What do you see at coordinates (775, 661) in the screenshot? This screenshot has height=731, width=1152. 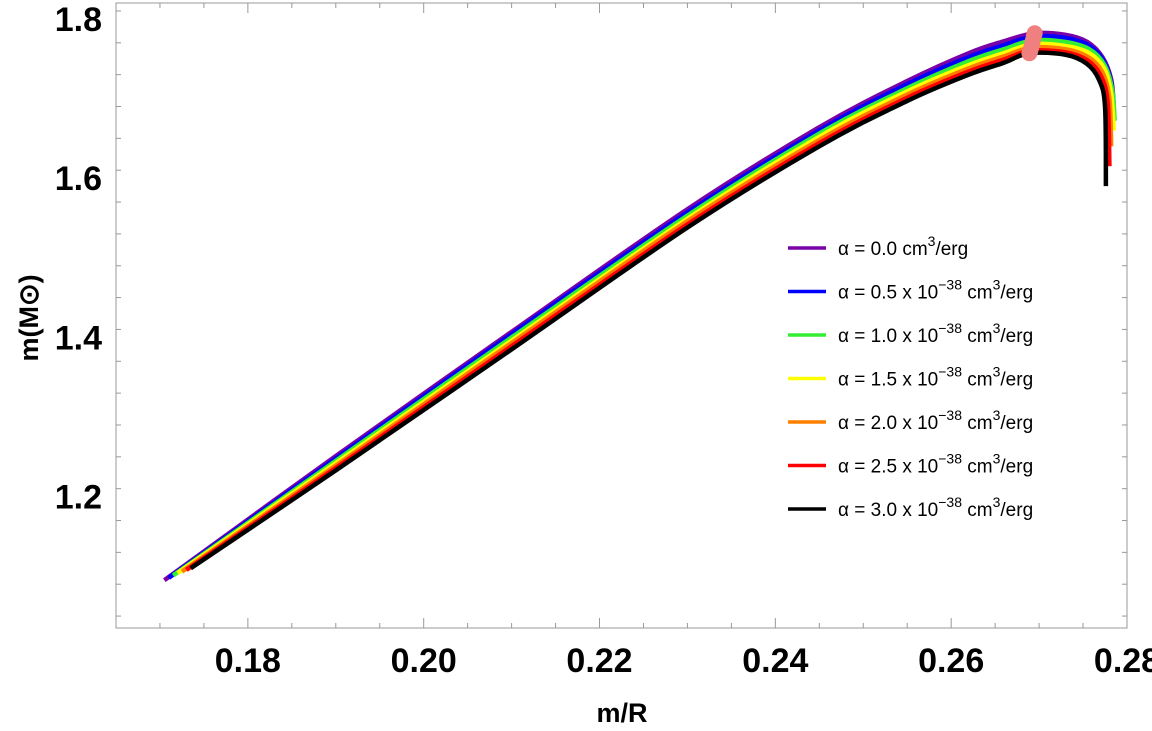 I see `x-tick-label: 0.24` at bounding box center [775, 661].